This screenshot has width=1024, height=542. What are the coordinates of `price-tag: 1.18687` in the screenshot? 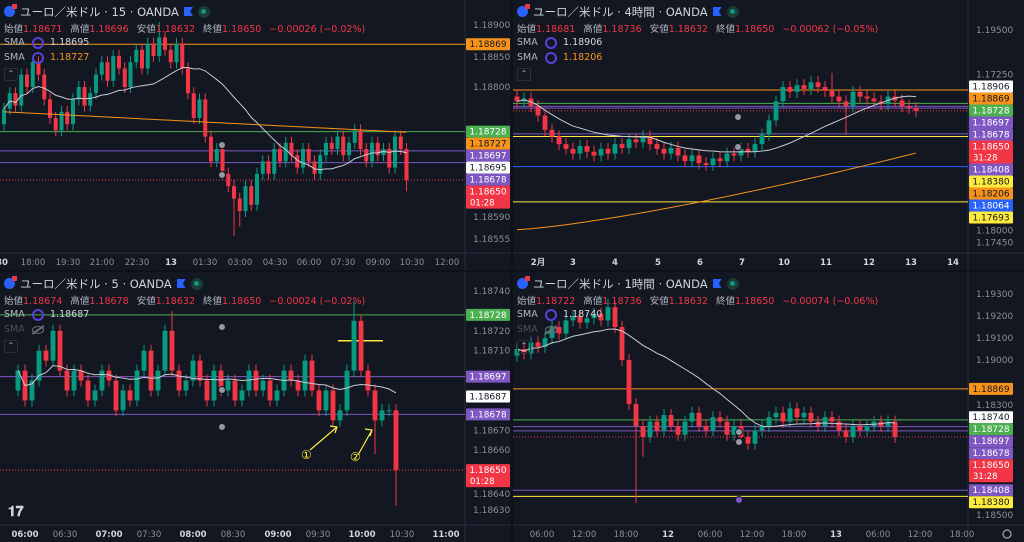 It's located at (488, 396).